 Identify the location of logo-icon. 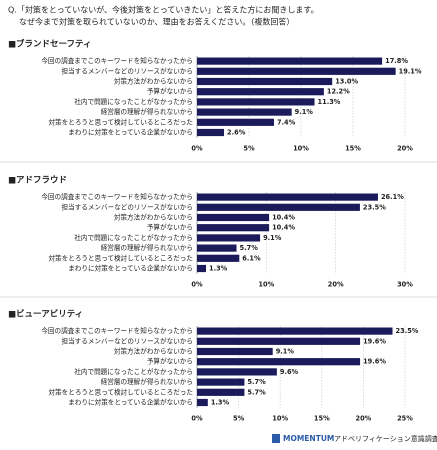
(276, 438).